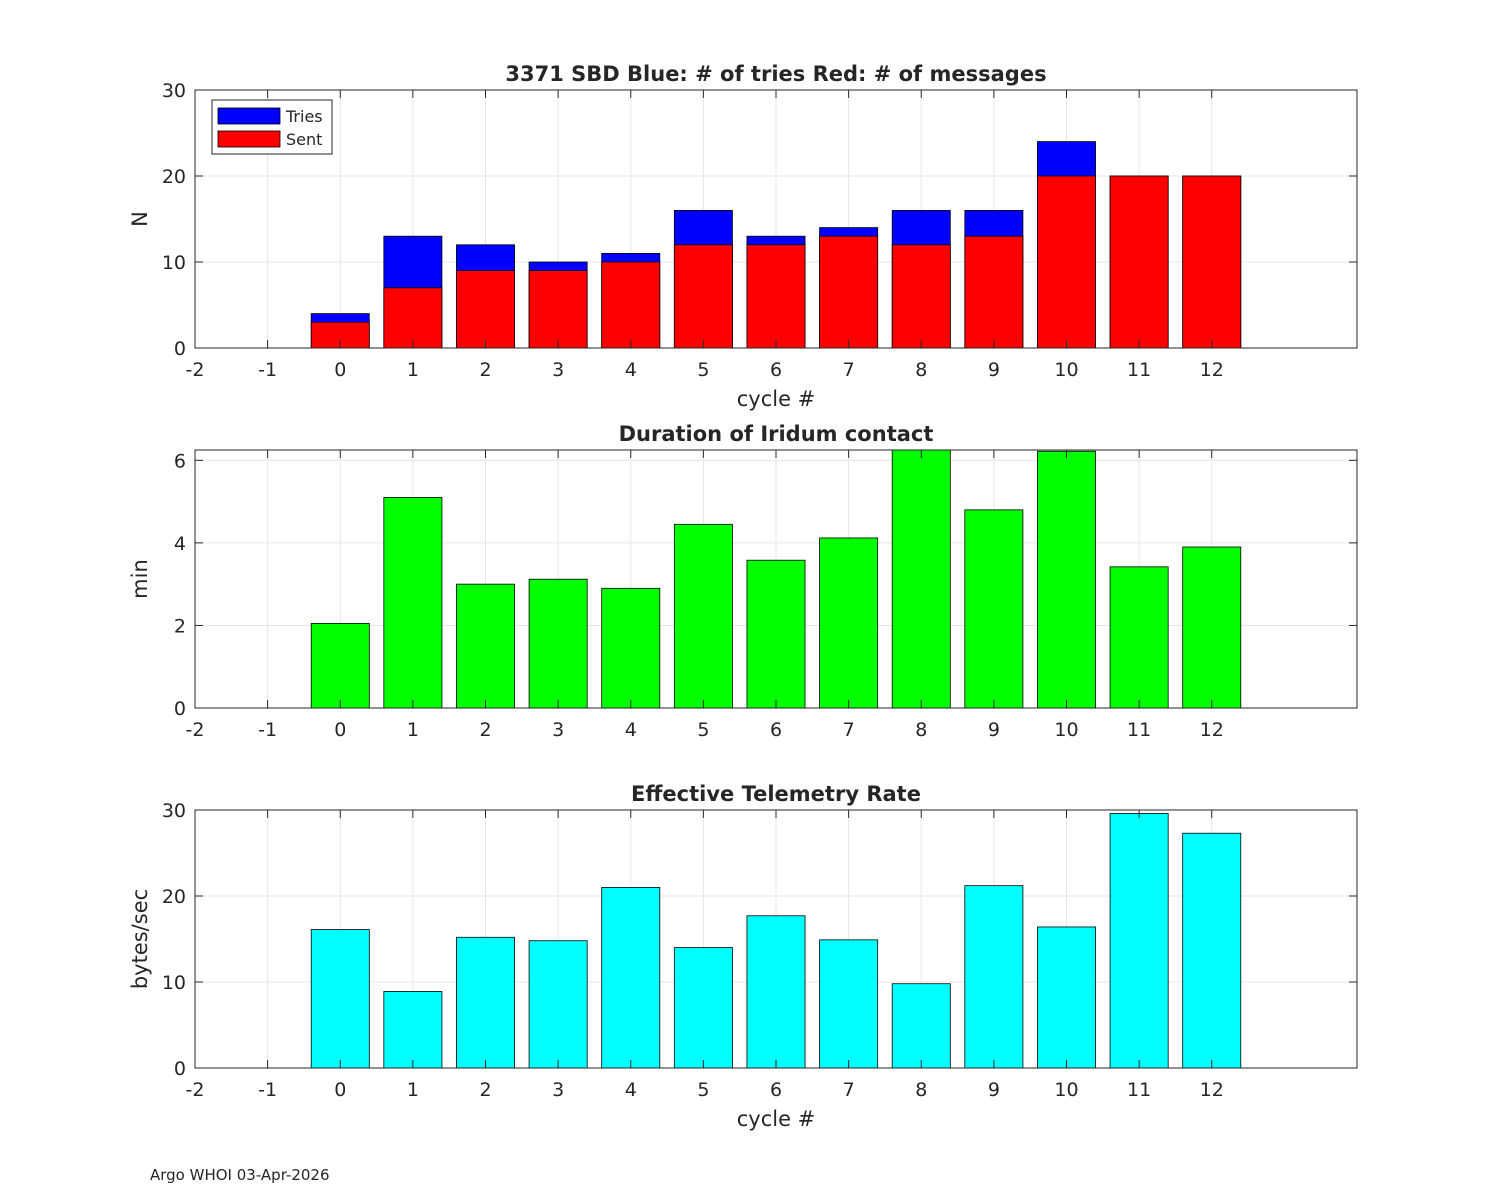  What do you see at coordinates (180, 544) in the screenshot?
I see `y-tick-label: 4` at bounding box center [180, 544].